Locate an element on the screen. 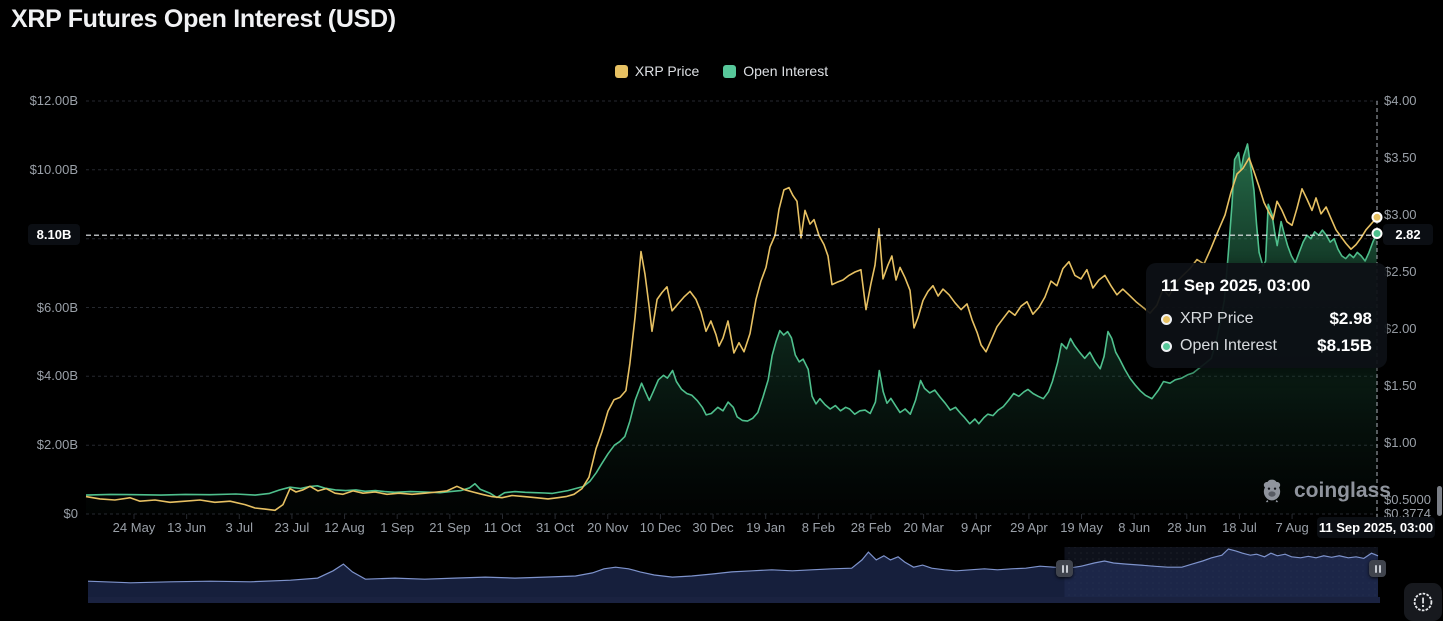 The image size is (1443, 621). x-axis-label: 20 Nov is located at coordinates (608, 527).